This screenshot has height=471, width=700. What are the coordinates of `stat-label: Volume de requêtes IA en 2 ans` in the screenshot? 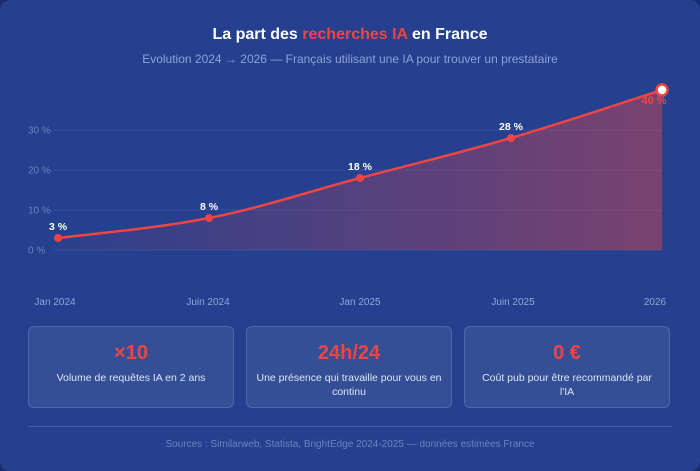 It's located at (131, 378).